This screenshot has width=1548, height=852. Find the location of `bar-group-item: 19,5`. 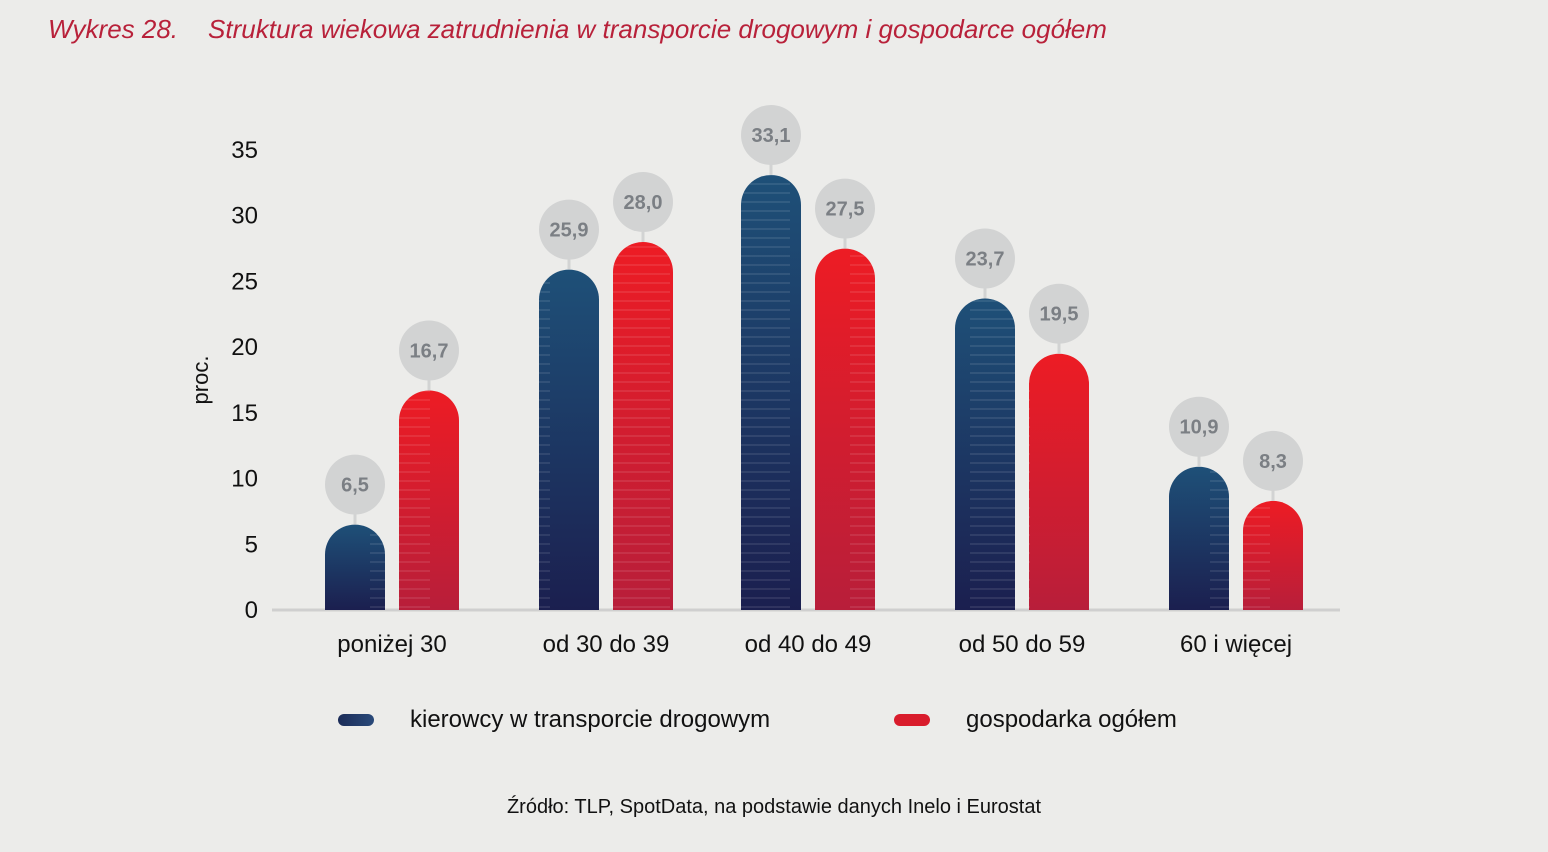

bar-group-item: 19,5 is located at coordinates (1059, 446).